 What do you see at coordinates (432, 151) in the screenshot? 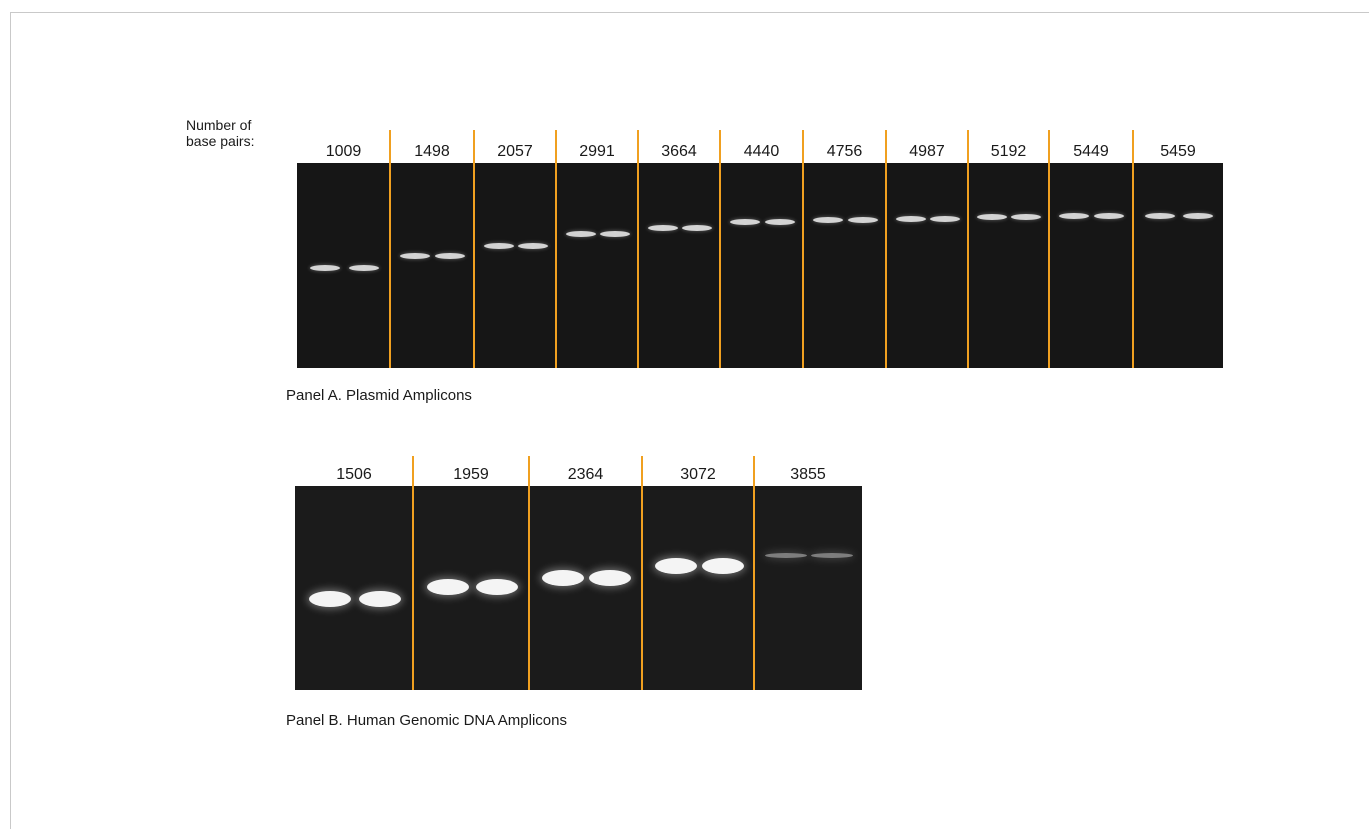
I see `lane-group-label-1498: 1498` at bounding box center [432, 151].